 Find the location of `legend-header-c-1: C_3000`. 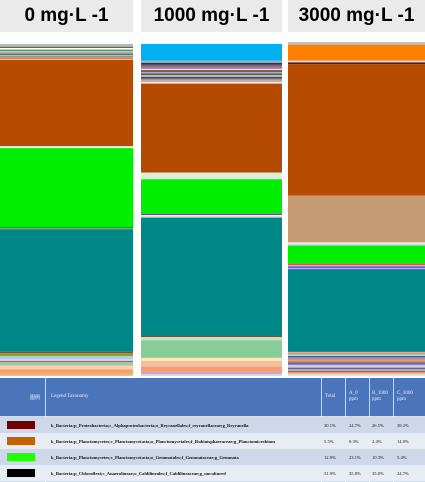

legend-header-c-1: C_3000 is located at coordinates (405, 393).